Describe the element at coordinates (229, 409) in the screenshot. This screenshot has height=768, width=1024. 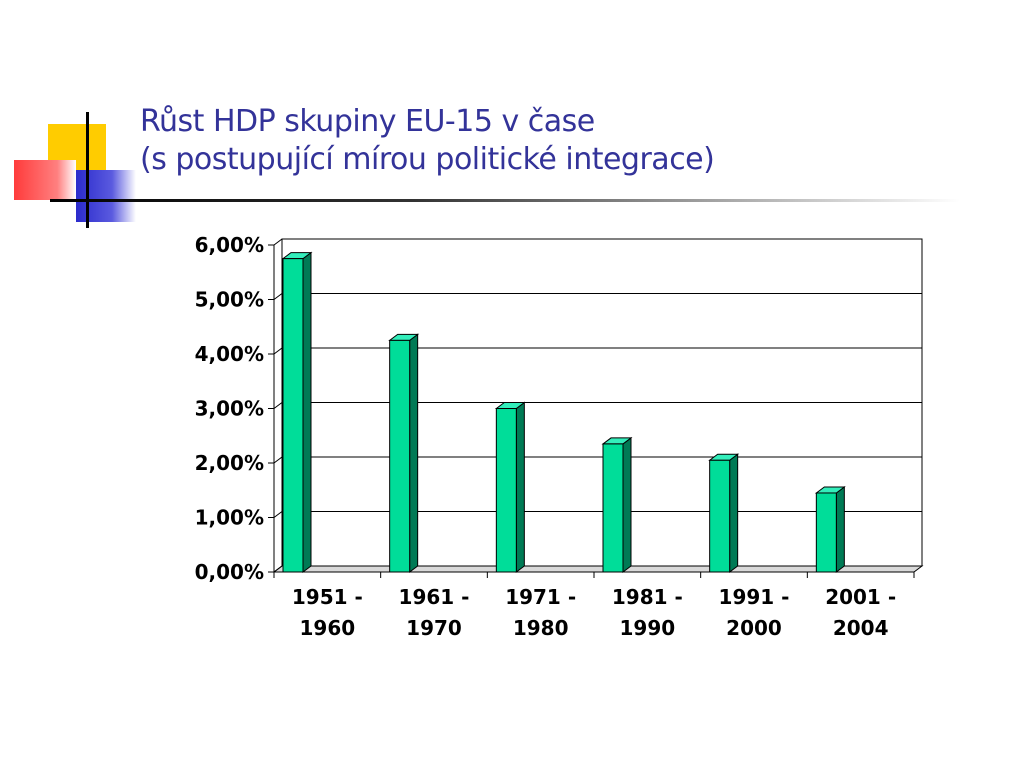
I see `y-tick-label: 3,00%` at that location.